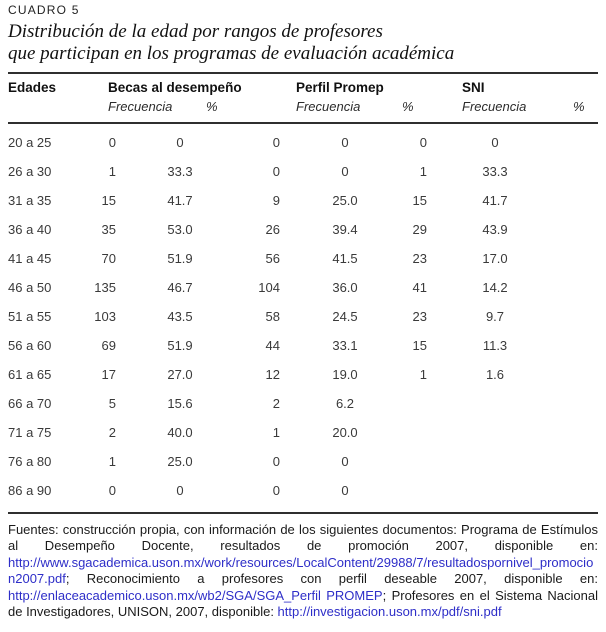 The image size is (606, 632). Describe the element at coordinates (495, 229) in the screenshot. I see `percent-cell: 43.9` at that location.